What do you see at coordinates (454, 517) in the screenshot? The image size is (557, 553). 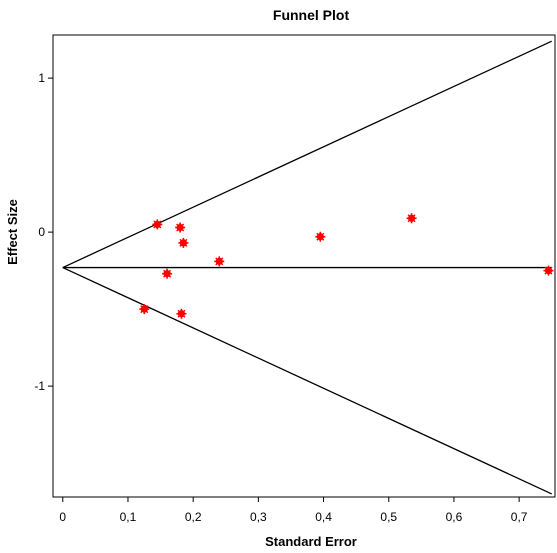 I see `x-tick-label: 0,6` at bounding box center [454, 517].